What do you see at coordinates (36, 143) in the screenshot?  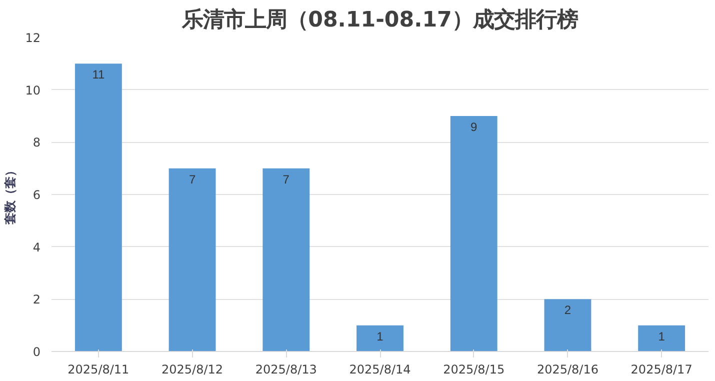 I see `y-tick-label: 8` at bounding box center [36, 143].